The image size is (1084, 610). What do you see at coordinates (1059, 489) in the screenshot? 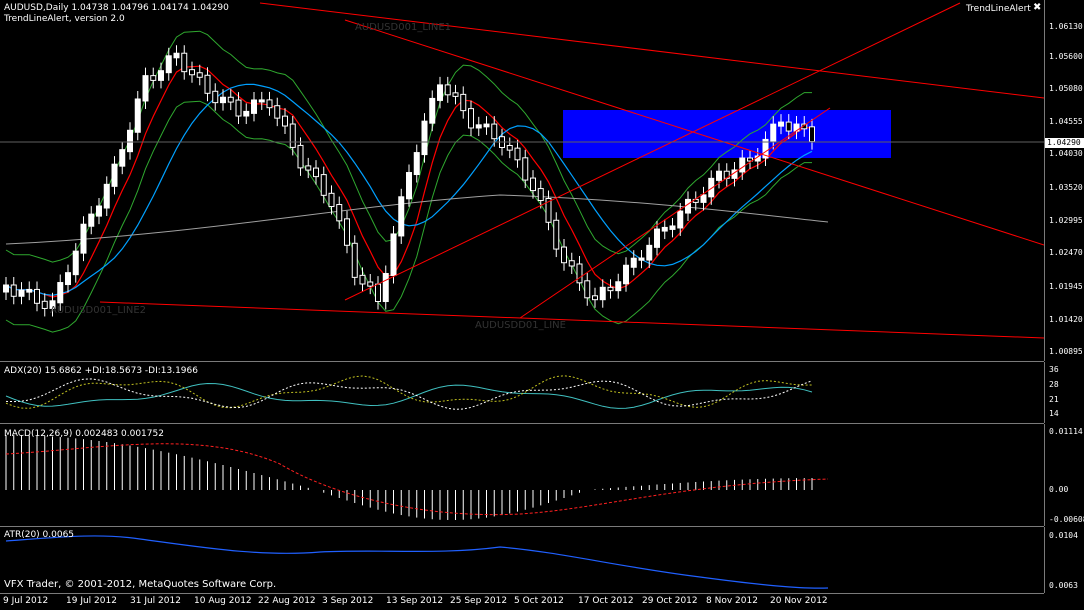
I see `macd-tick: 0.00` at bounding box center [1059, 489].